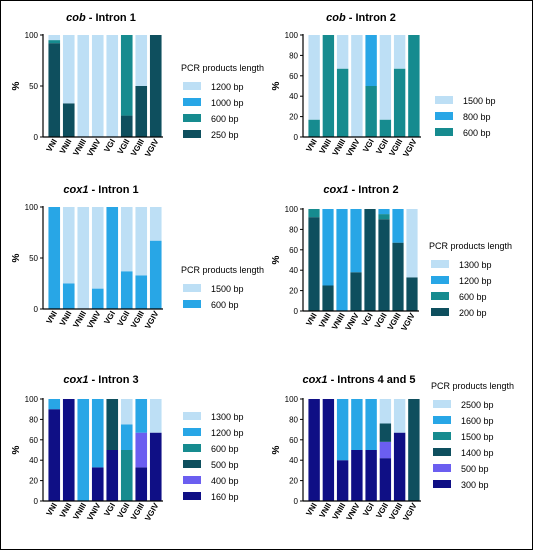 Image resolution: width=533 pixels, height=550 pixels. I want to click on chart-title: cob - Intron 1, so click(101, 18).